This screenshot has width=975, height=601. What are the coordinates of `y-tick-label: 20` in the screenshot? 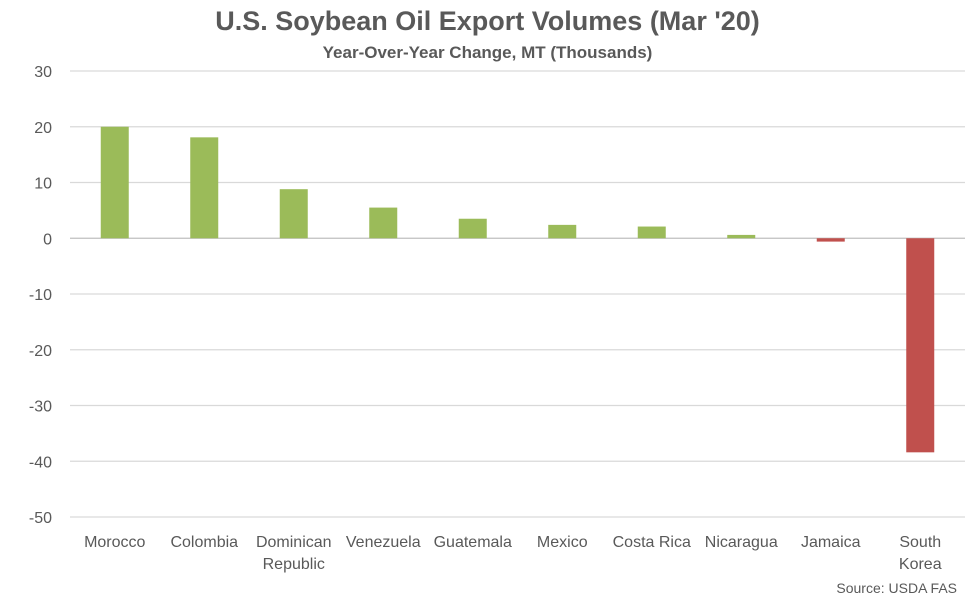 It's located at (43, 128).